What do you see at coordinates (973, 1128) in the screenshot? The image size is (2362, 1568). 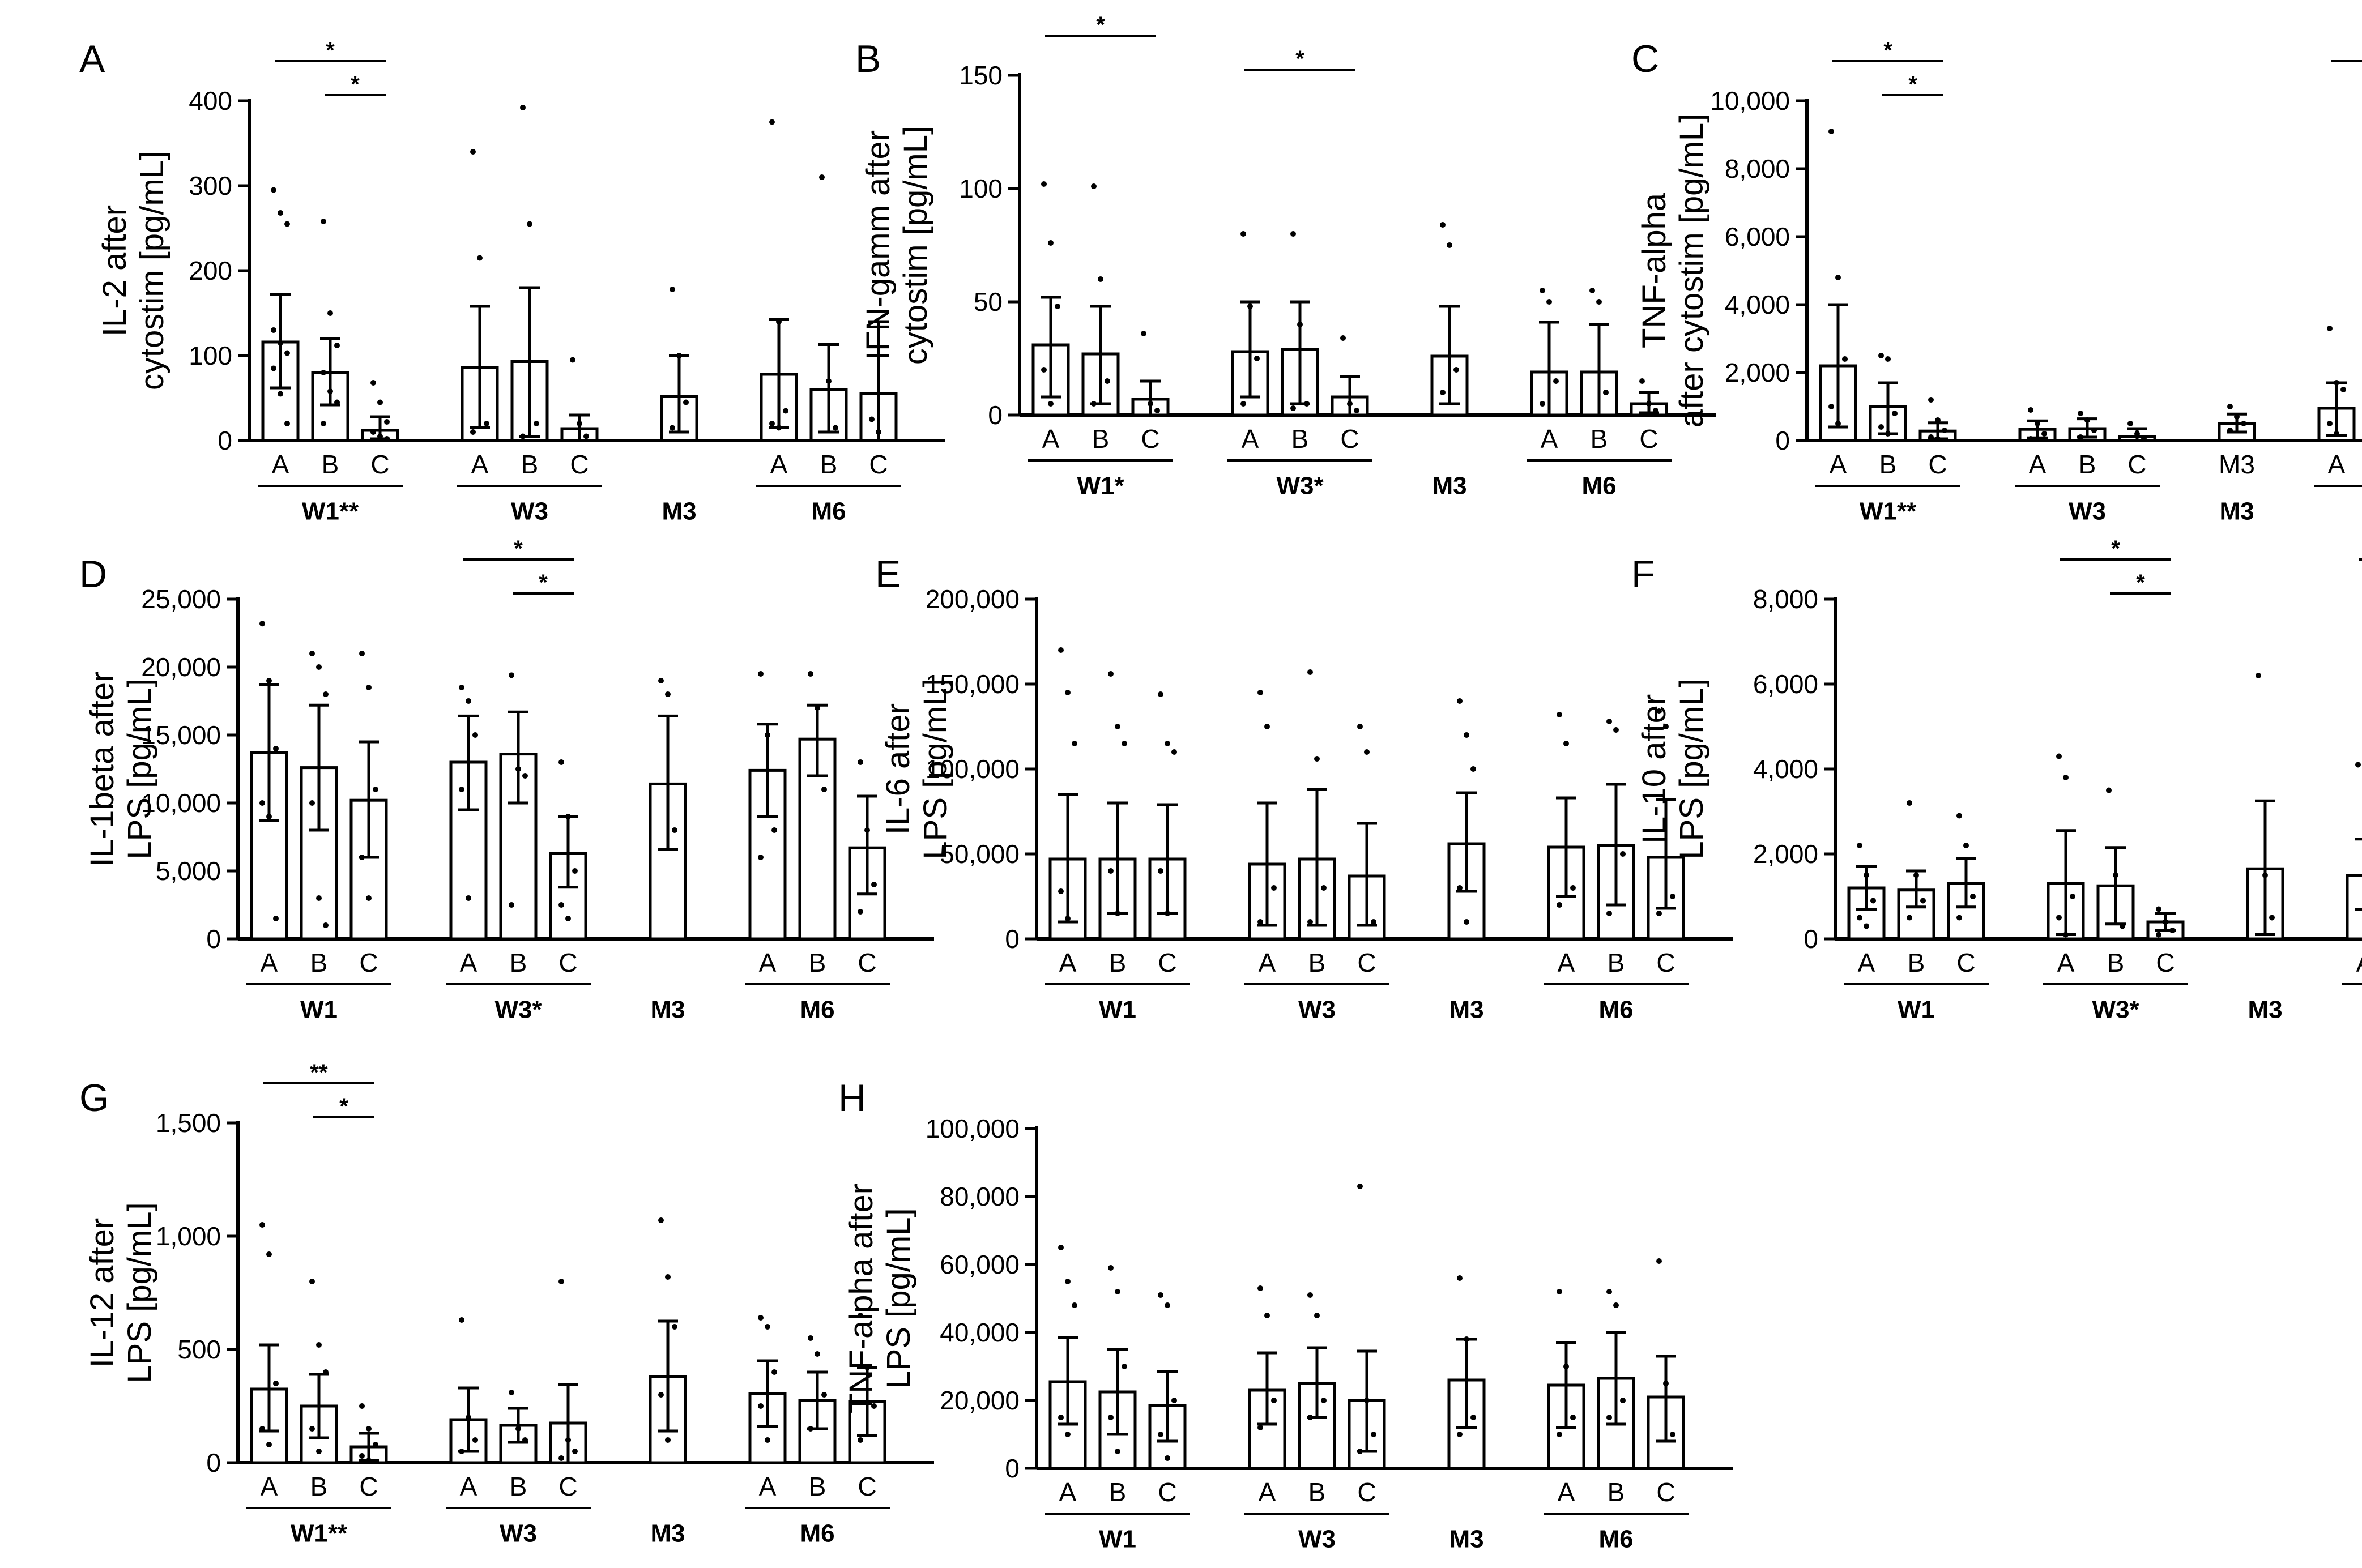 I see `y-tick-label: 100,000` at bounding box center [973, 1128].